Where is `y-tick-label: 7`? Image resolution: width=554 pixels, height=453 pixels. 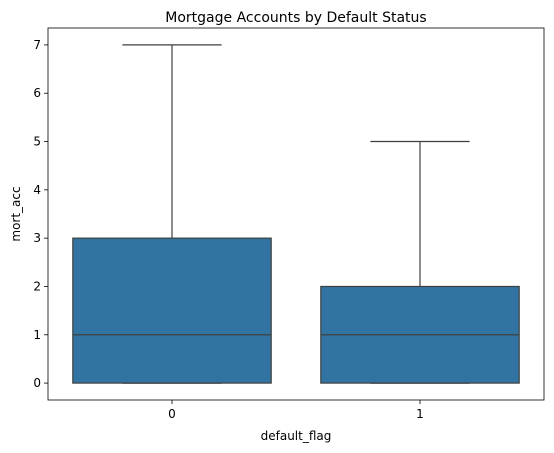
y-tick-label: 7 is located at coordinates (37, 45).